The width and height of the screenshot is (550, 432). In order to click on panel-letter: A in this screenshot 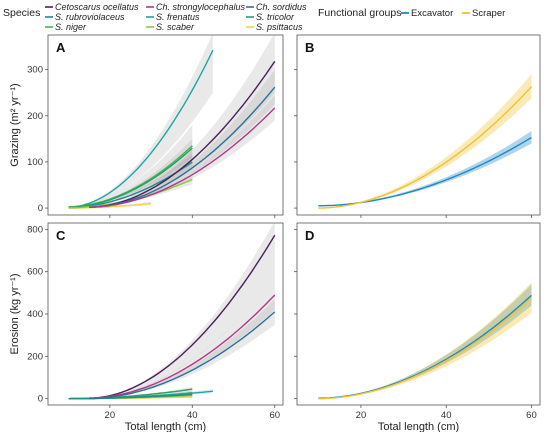, I will do `click(61, 47)`.